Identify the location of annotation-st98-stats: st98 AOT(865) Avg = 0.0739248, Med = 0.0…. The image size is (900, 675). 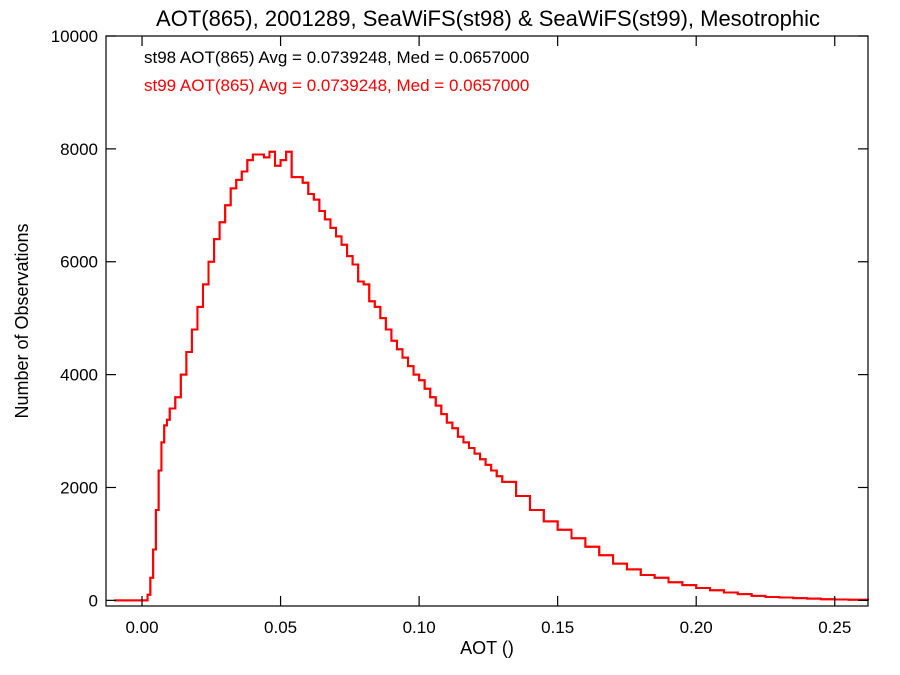
(336, 57).